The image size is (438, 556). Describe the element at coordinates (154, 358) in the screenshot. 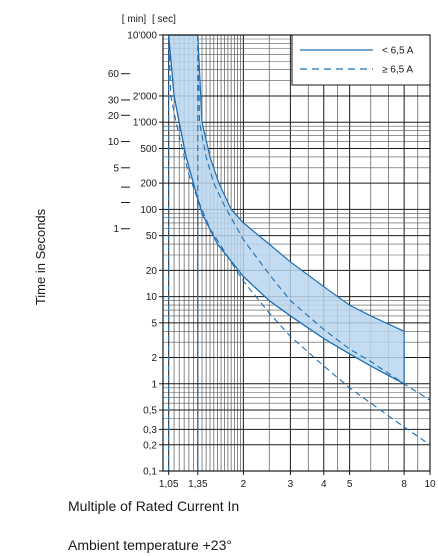

I see `y-sec-tick-label: 2` at that location.